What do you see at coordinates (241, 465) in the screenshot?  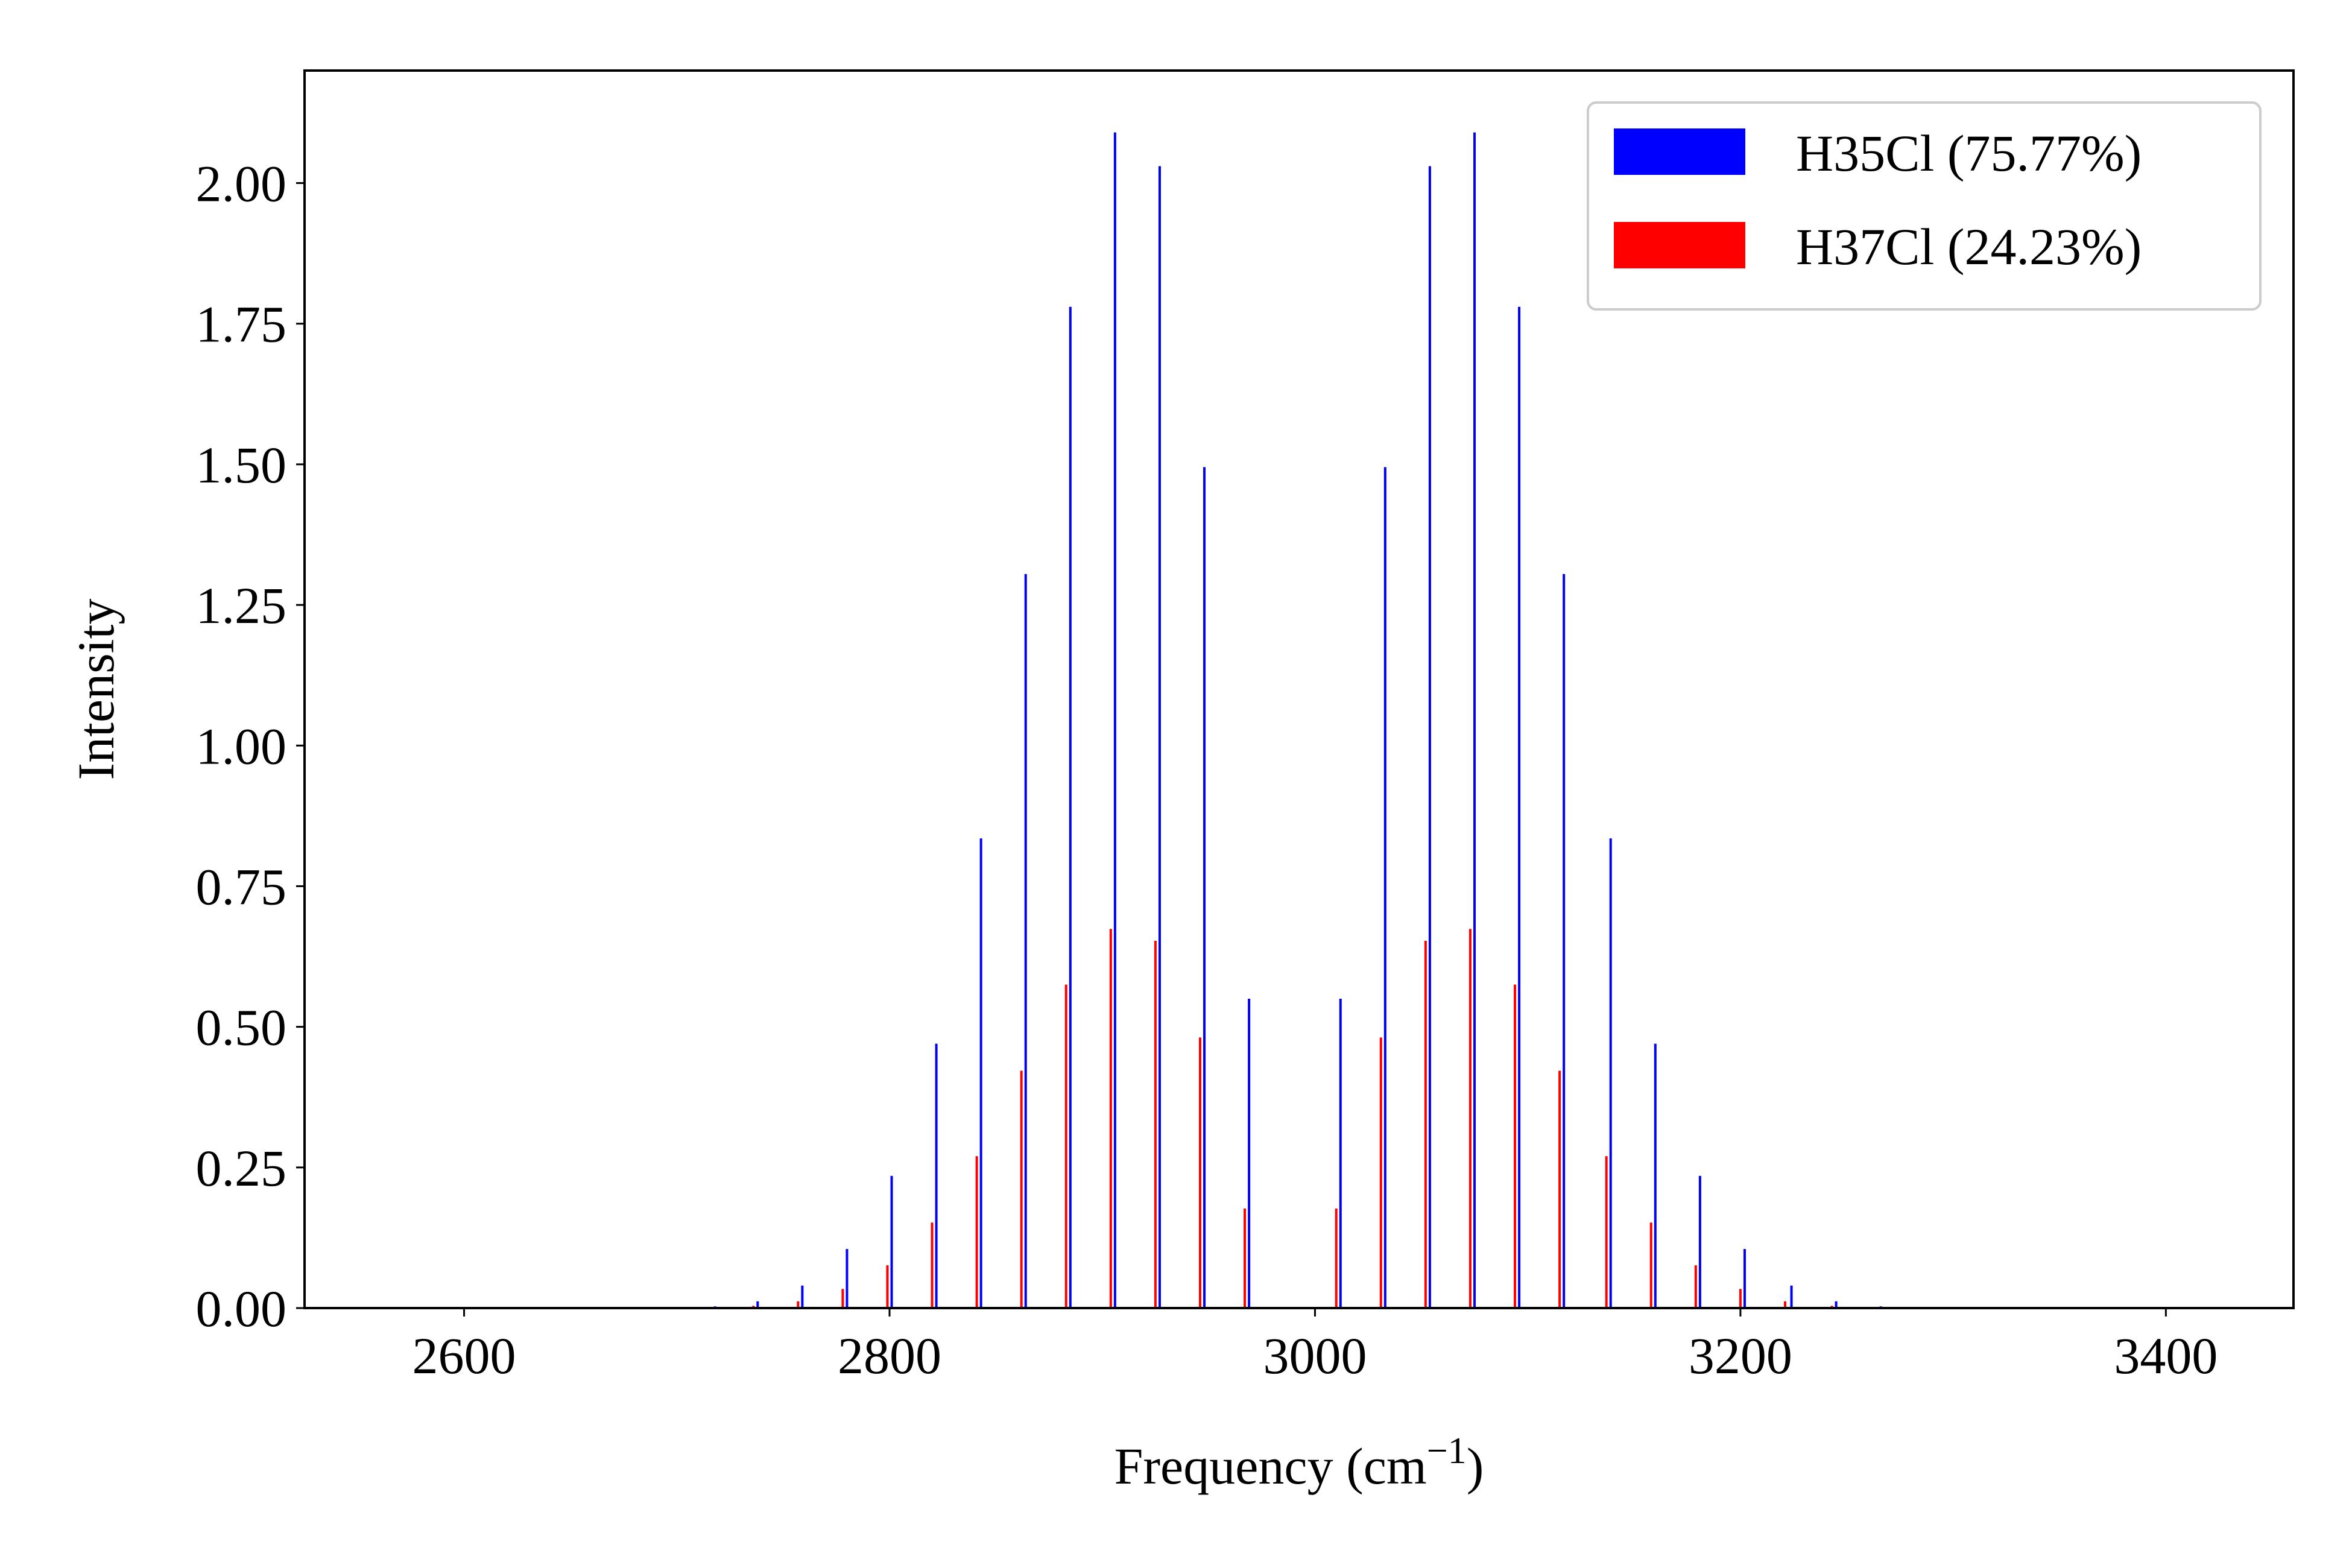 I see `y-tick-label: 1.50` at bounding box center [241, 465].